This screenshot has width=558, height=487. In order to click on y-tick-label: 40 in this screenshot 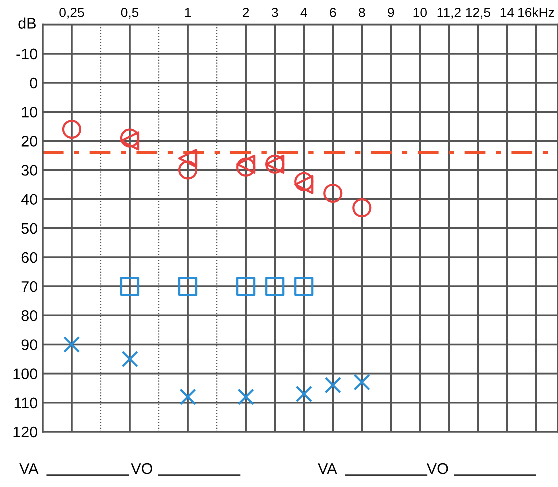, I will do `click(29, 200)`.